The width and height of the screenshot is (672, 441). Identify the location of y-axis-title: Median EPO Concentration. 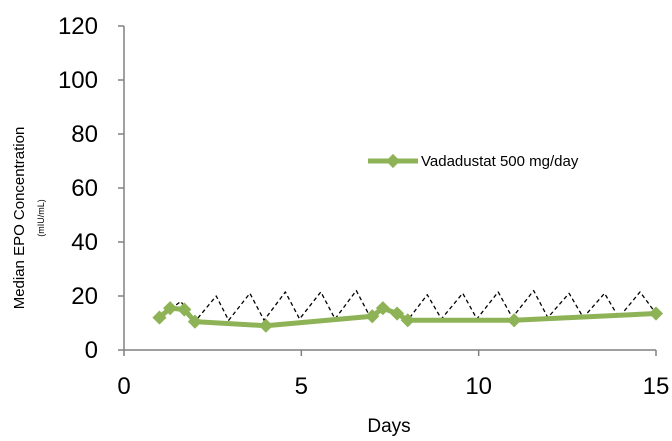
(19, 218).